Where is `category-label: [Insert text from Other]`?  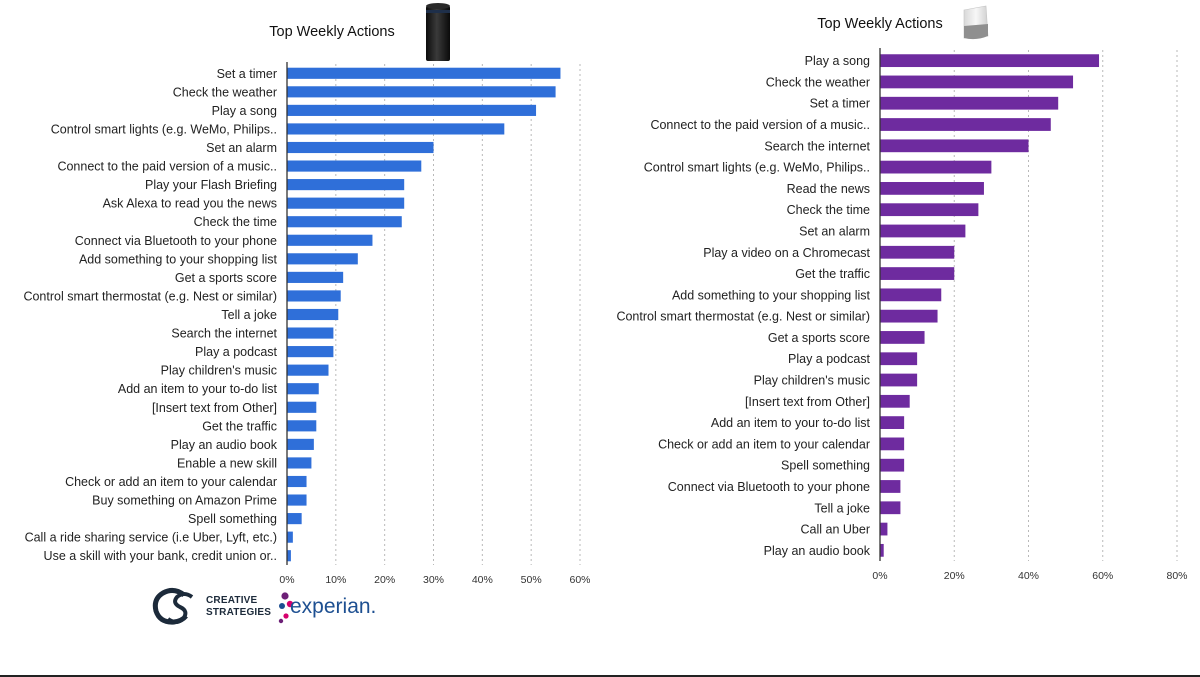
category-label: [Insert text from Other] is located at coordinates (807, 402).